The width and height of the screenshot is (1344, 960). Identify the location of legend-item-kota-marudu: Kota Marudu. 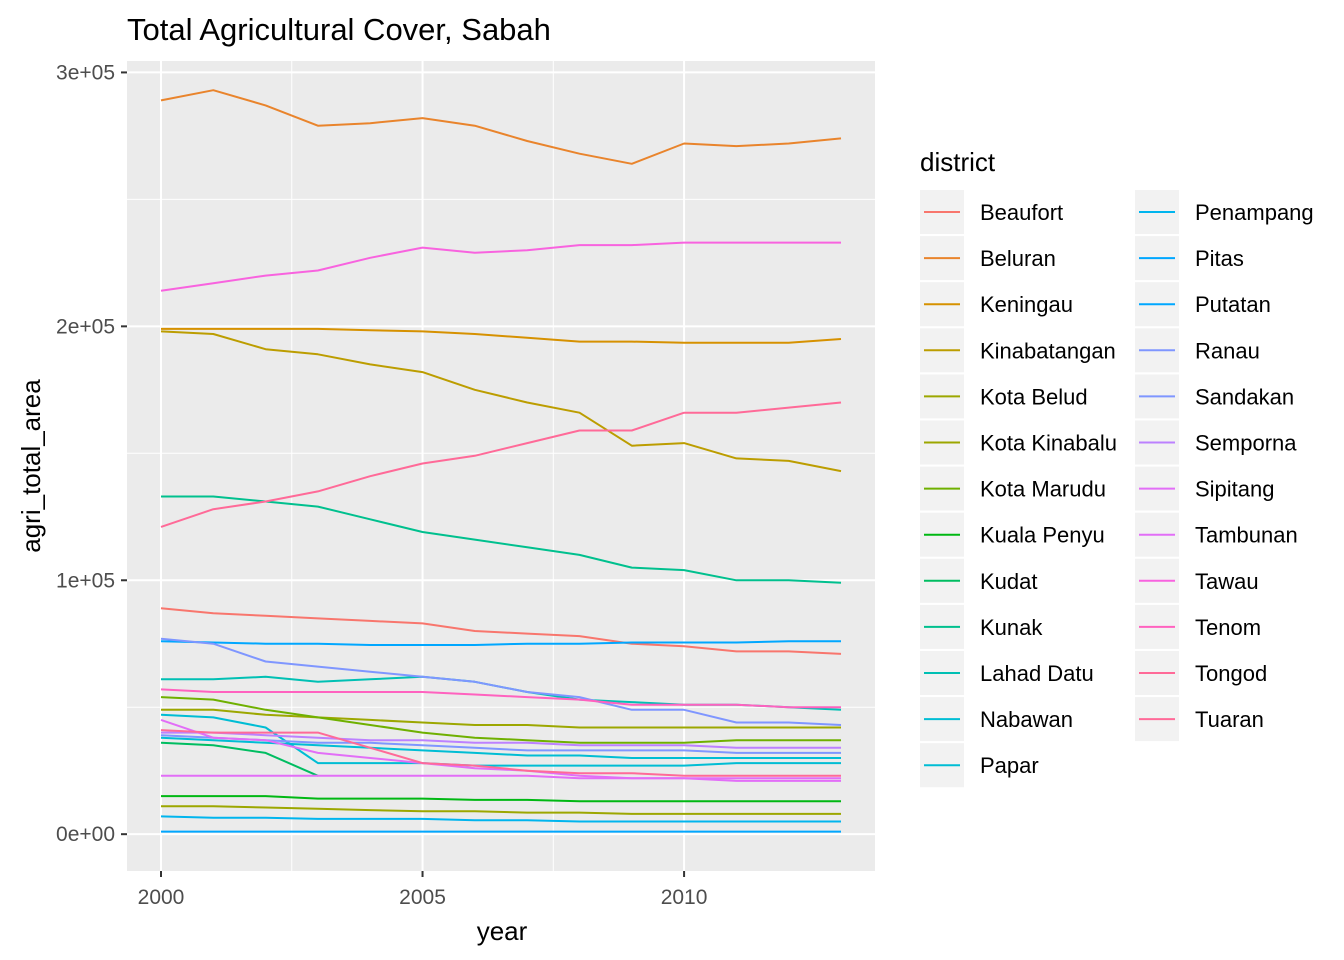
(1013, 488).